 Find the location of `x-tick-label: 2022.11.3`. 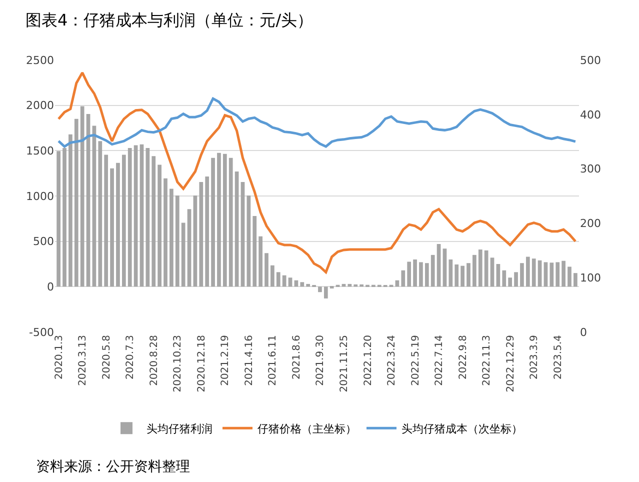

x-tick-label: 2022.11.3 is located at coordinates (487, 360).